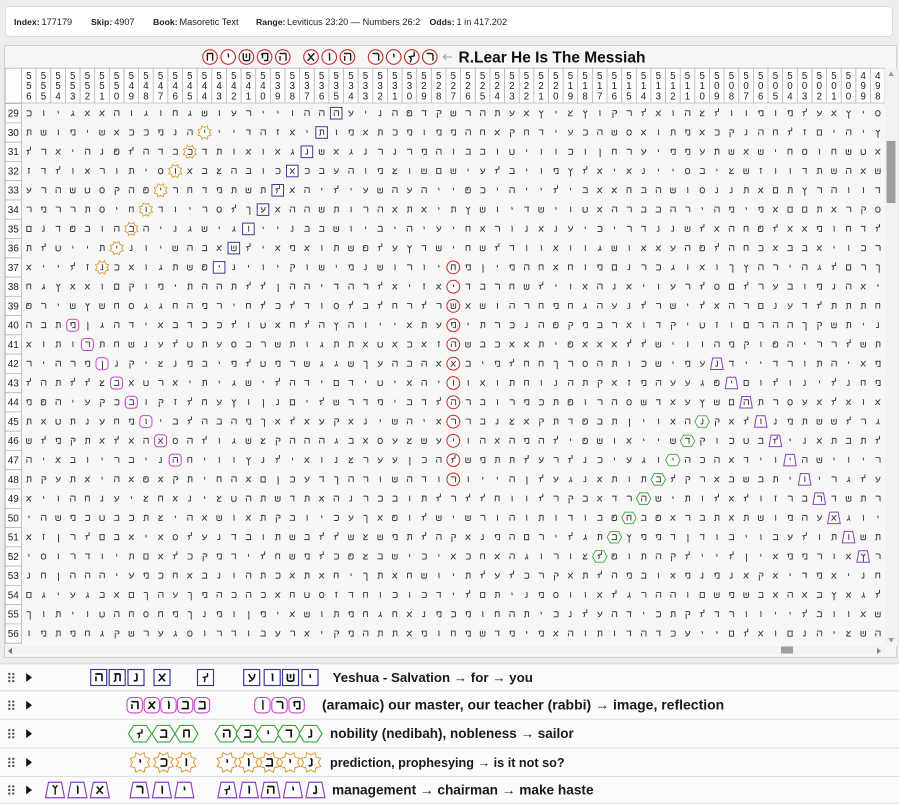 This screenshot has width=899, height=804. I want to click on svg-text: Odds:, so click(442, 22).